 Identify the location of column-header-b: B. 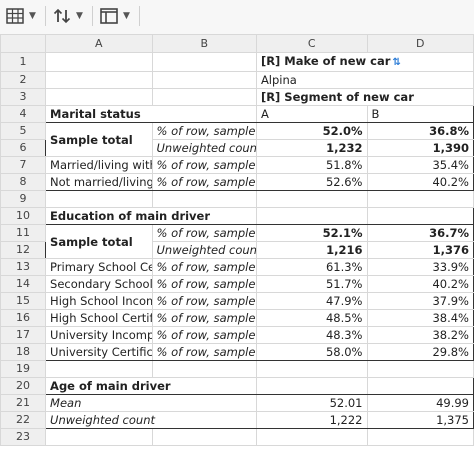
(204, 43).